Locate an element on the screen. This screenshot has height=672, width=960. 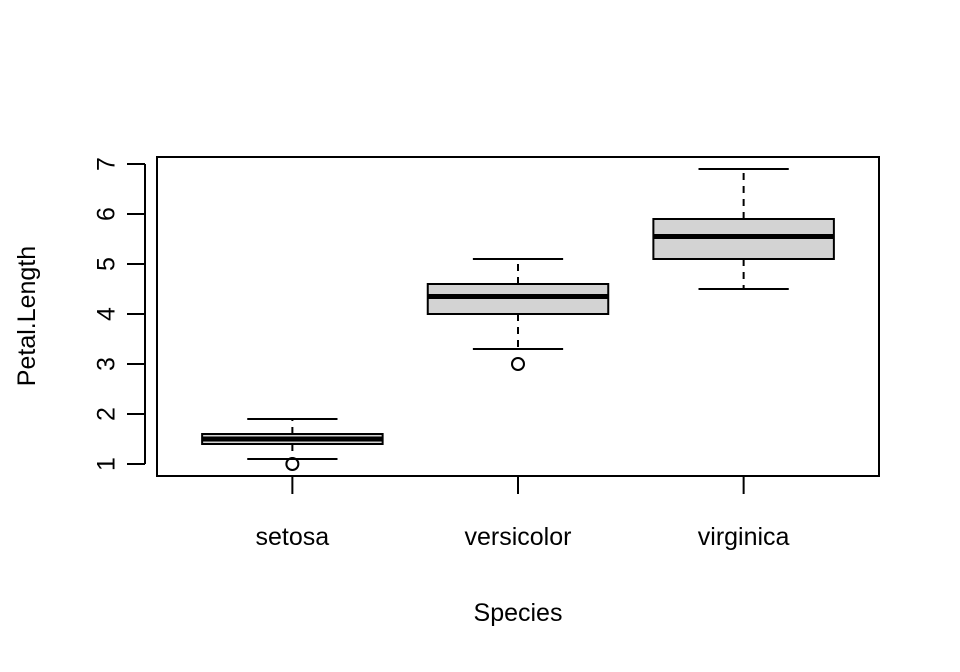
x-axis-label: Species is located at coordinates (518, 613).